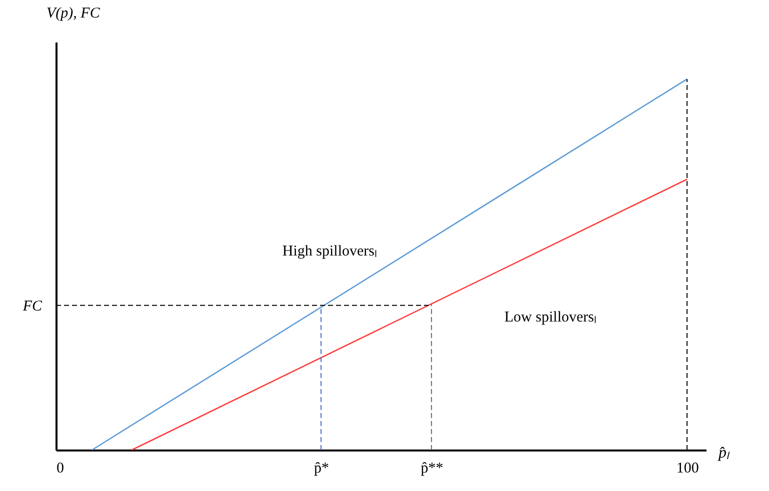 The width and height of the screenshot is (769, 491). What do you see at coordinates (322, 468) in the screenshot?
I see `x-tick-label: p̂*` at bounding box center [322, 468].